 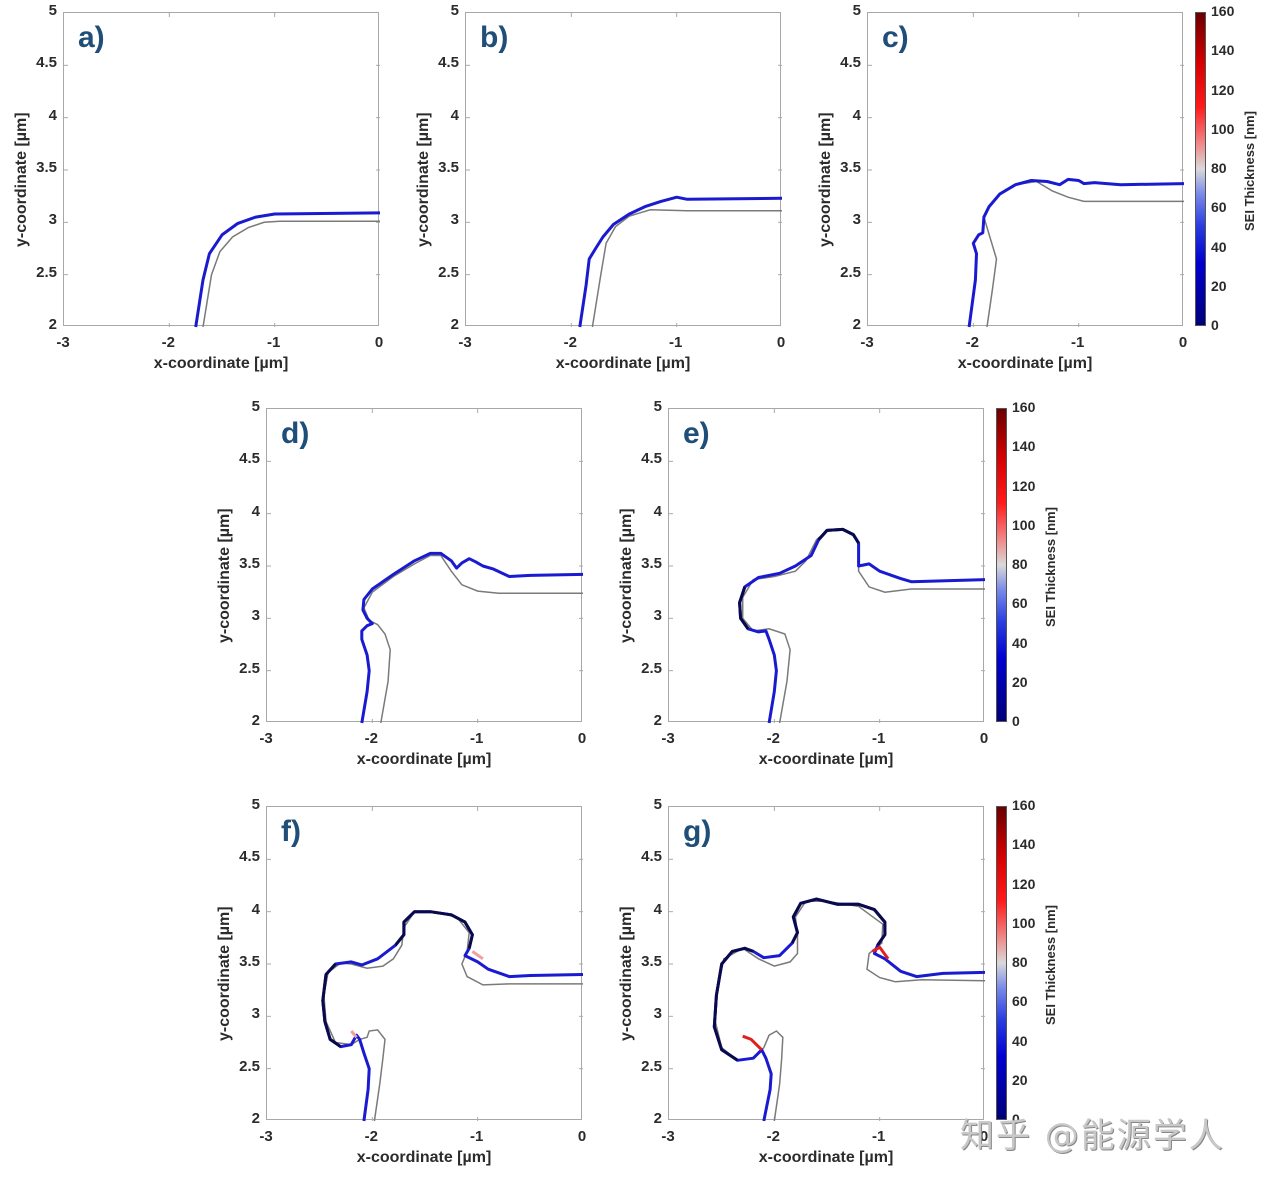 I want to click on axes-panel-b: b), so click(x=624, y=170).